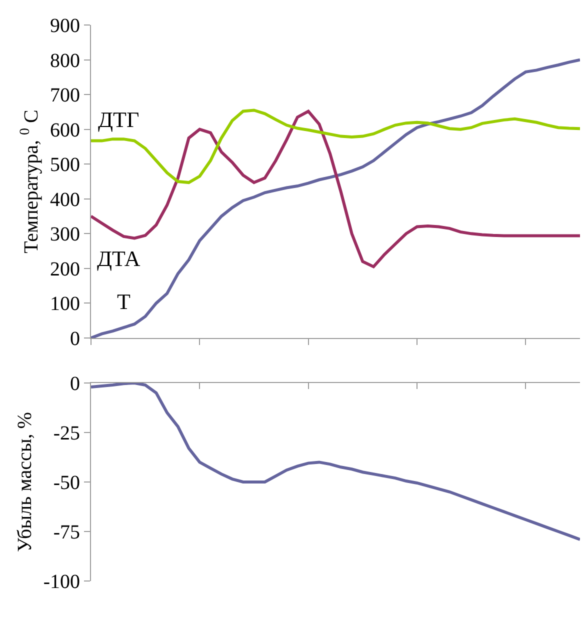 This screenshot has height=621, width=582. What do you see at coordinates (65, 130) in the screenshot?
I see `y-tick-label: 600` at bounding box center [65, 130].